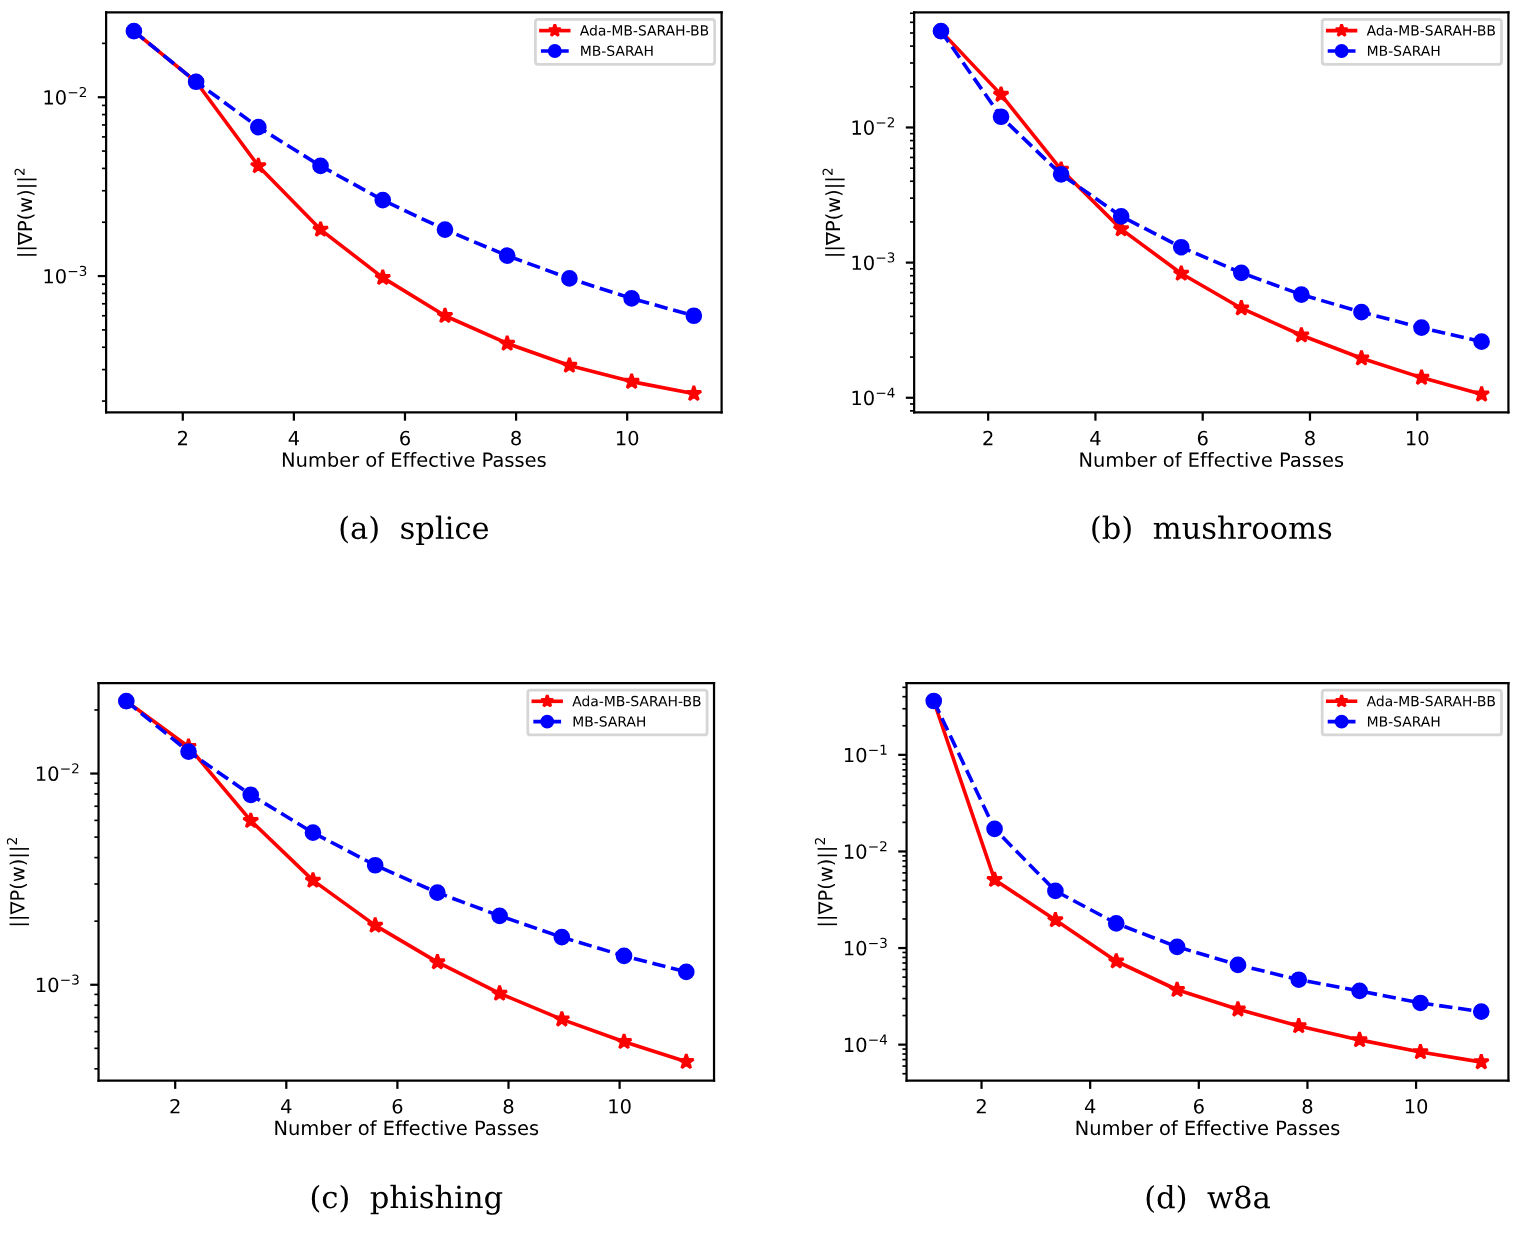 The image size is (1516, 1242). I want to click on text: (c) phishing, so click(407, 1199).